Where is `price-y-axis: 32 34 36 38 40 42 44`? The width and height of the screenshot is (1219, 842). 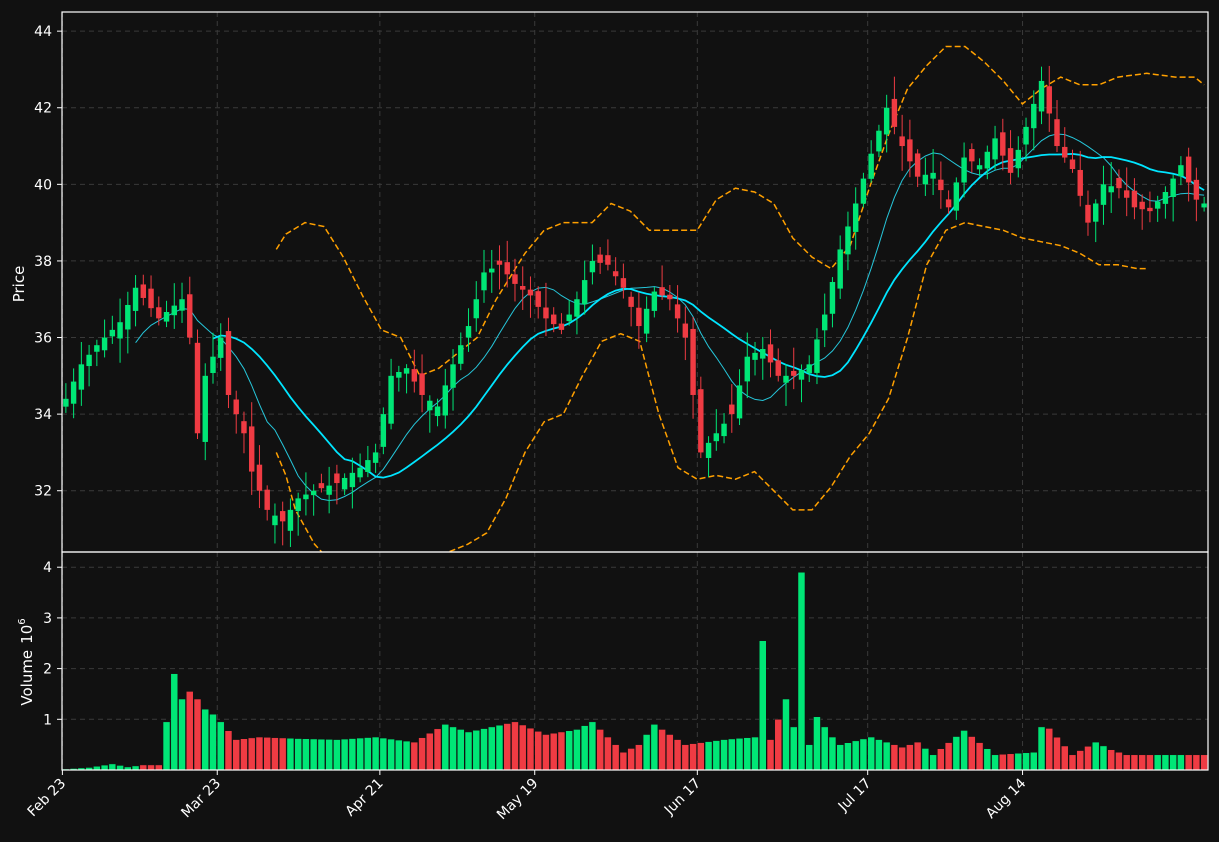 price-y-axis: 32 34 36 38 40 42 44 is located at coordinates (48, 262).